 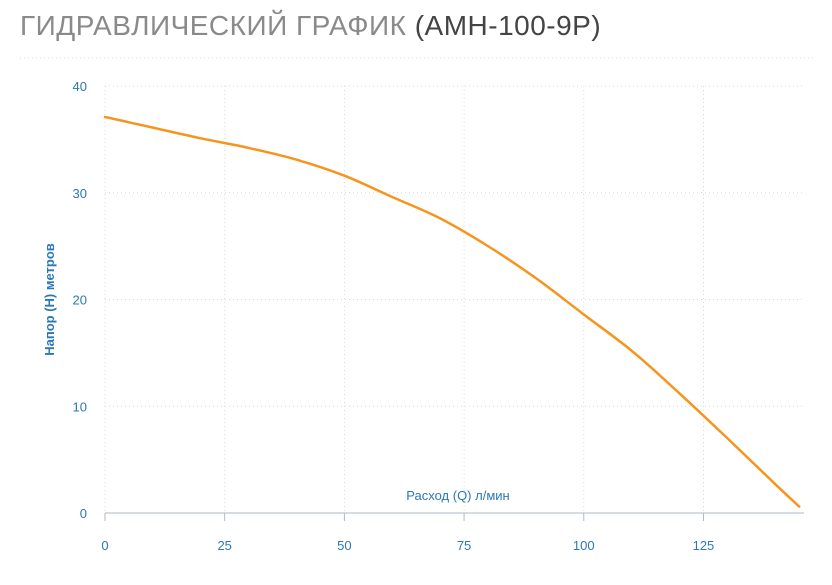 What do you see at coordinates (464, 545) in the screenshot?
I see `x-tick-label: 75` at bounding box center [464, 545].